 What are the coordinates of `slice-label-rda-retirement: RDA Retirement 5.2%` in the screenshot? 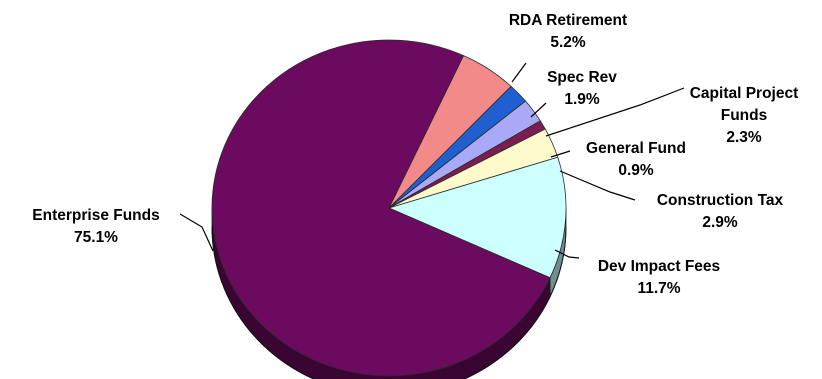 It's located at (568, 31).